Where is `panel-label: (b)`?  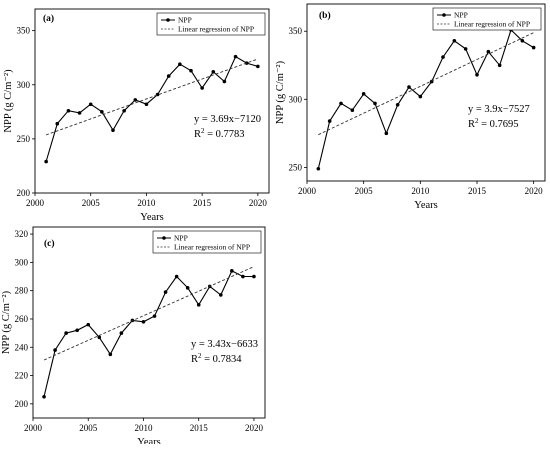
panel-label: (b) is located at coordinates (325, 15).